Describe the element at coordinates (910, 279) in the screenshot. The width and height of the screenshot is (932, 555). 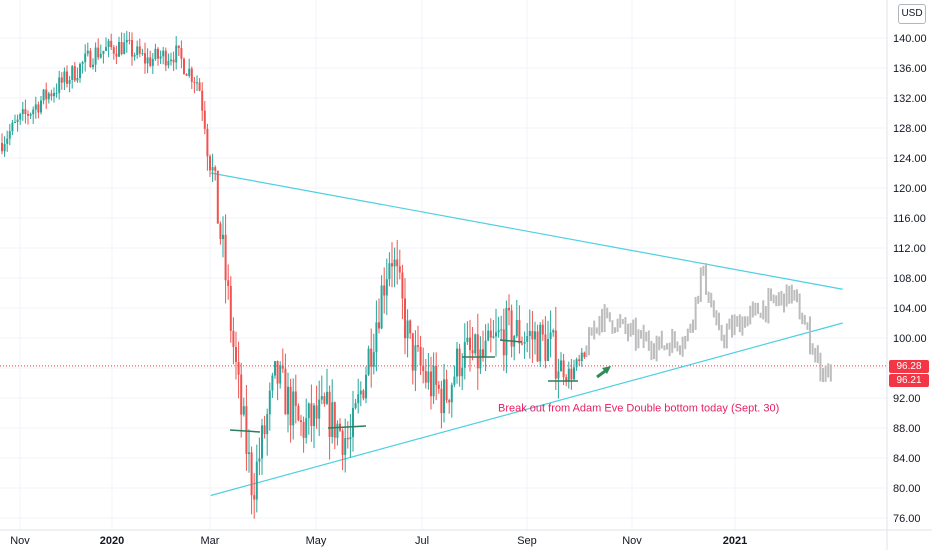
I see `y-tick-label: 108.00` at that location.